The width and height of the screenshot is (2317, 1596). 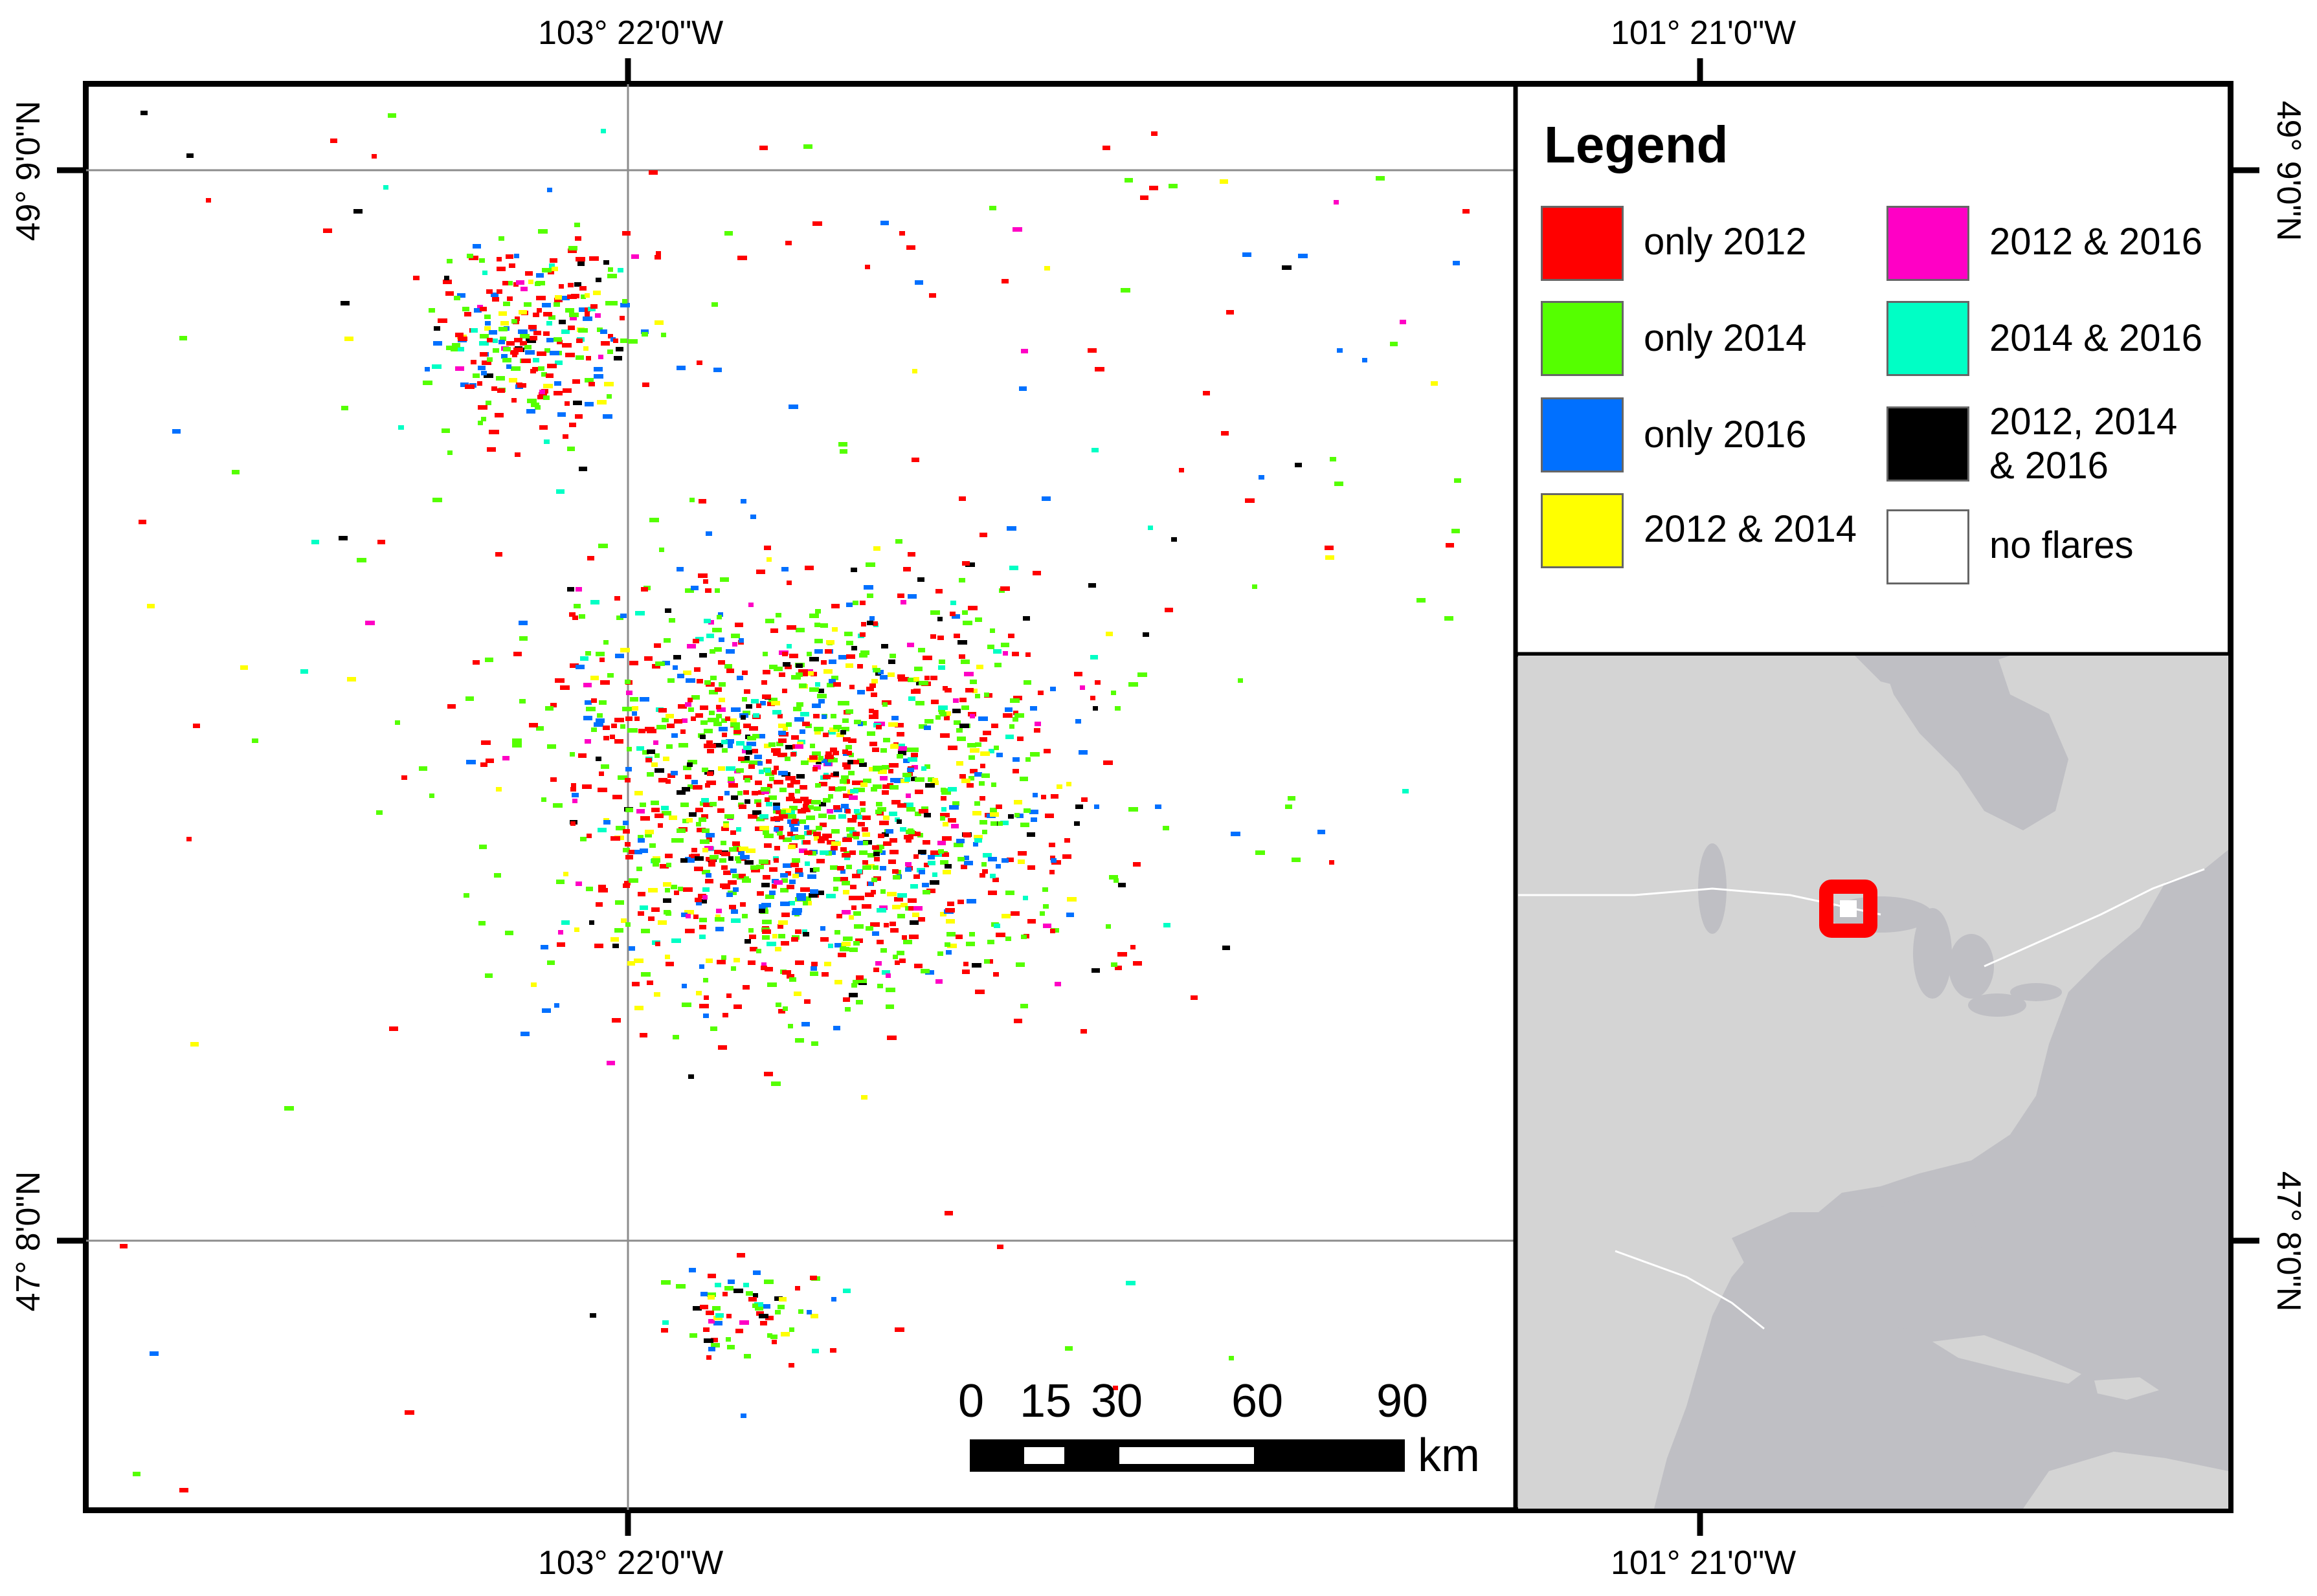 What do you see at coordinates (1974, 743) in the screenshot?
I see `hudson-bay` at bounding box center [1974, 743].